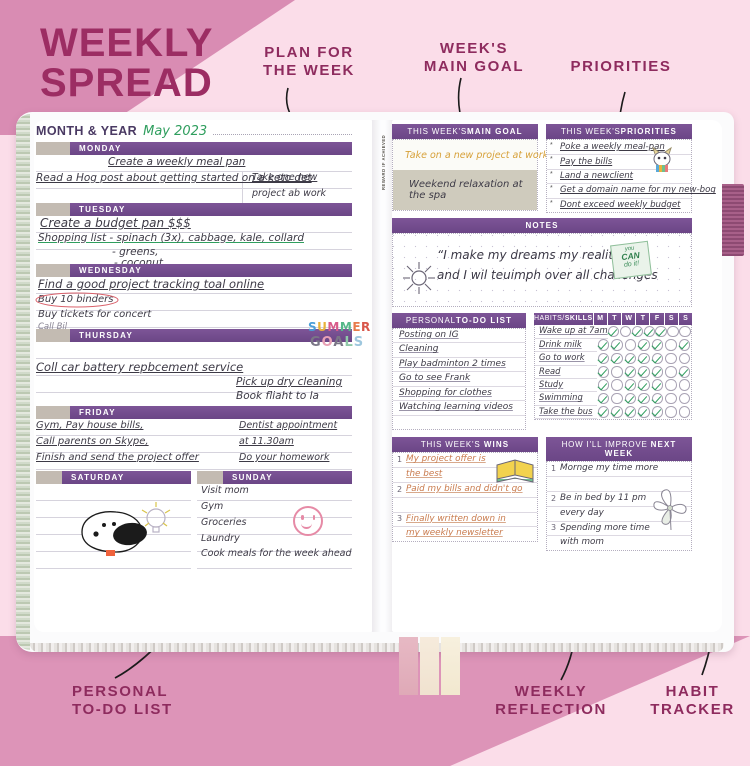  Describe the element at coordinates (619, 485) in the screenshot. I see `improve-item` at that location.